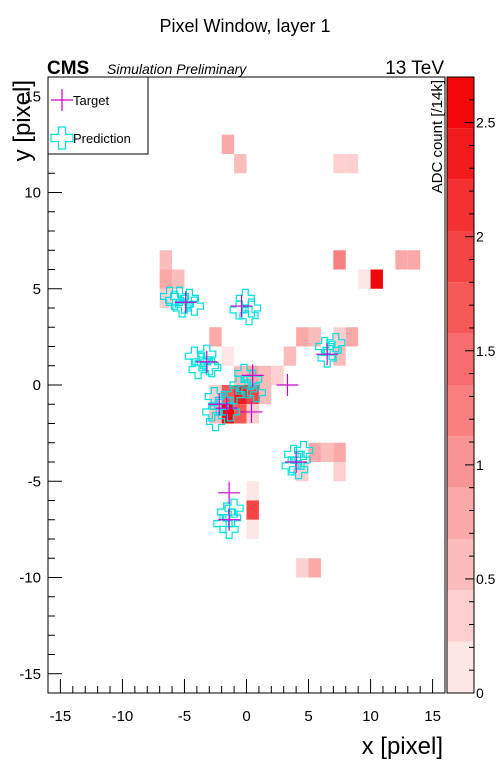  I want to click on target-markers, so click(256, 411).